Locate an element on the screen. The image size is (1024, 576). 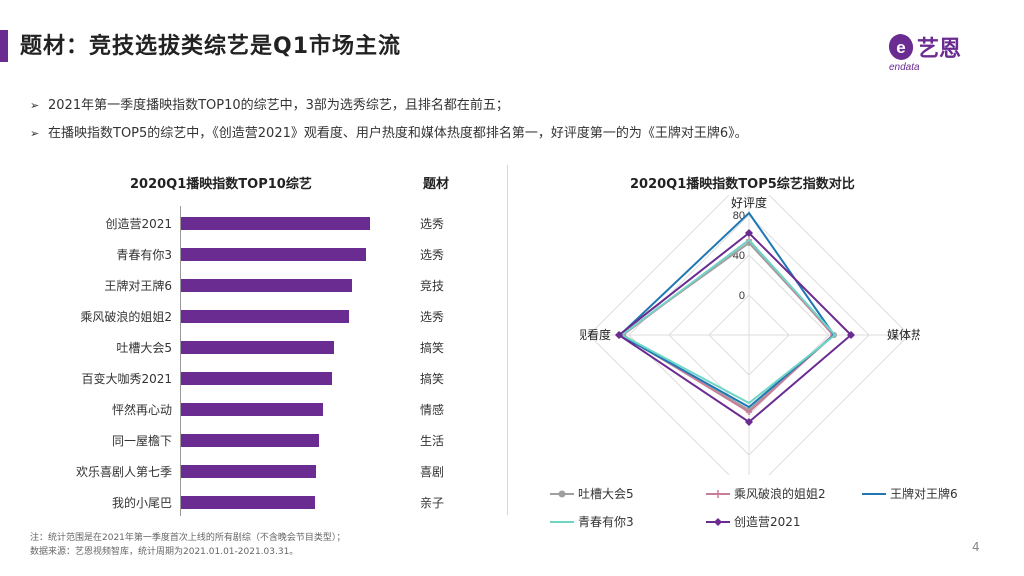
logo-text: 艺恩 is located at coordinates (939, 49).